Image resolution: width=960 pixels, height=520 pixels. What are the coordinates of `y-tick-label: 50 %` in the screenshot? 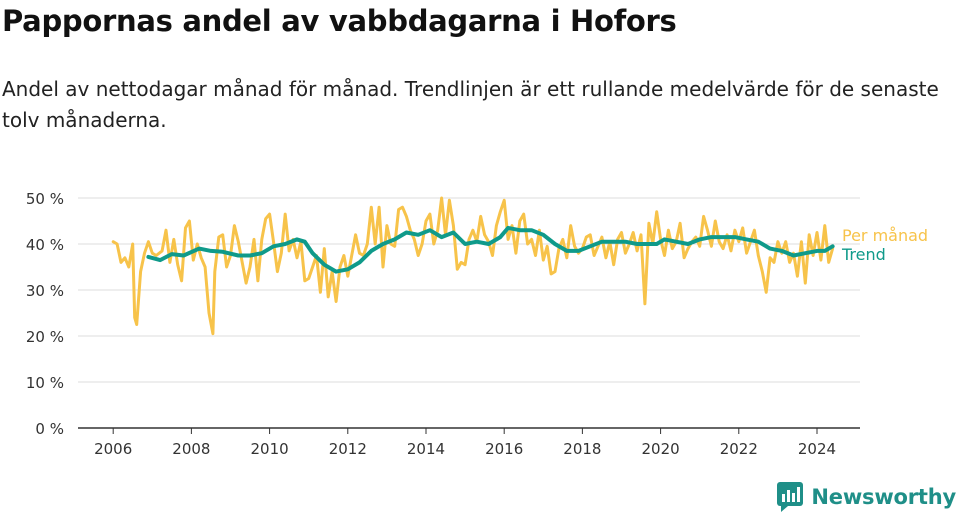 It's located at (45, 199).